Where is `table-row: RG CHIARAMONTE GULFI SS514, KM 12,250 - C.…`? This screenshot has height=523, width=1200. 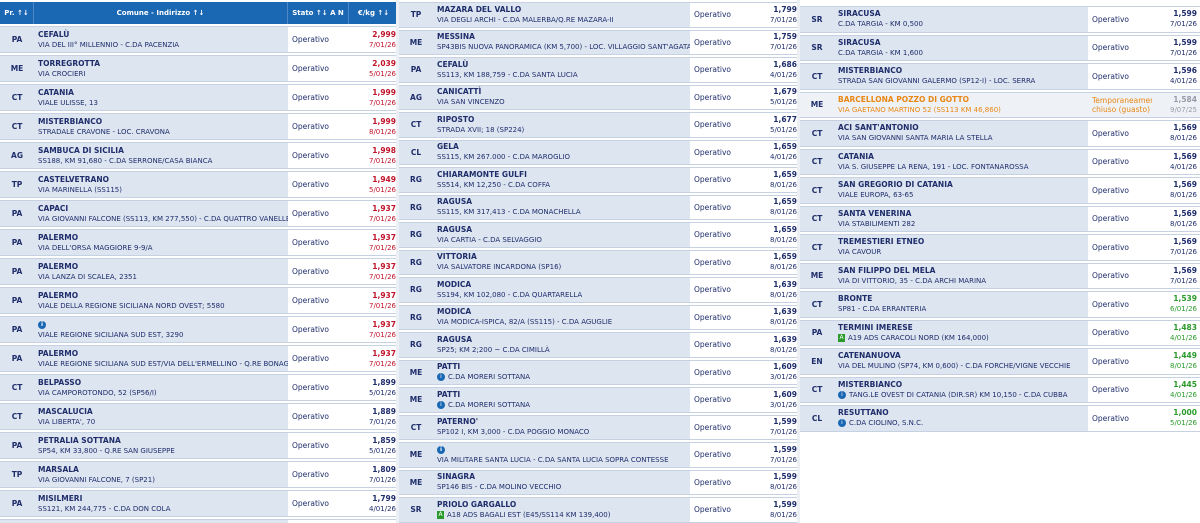 table-row: RG CHIARAMONTE GULFI SS514, KM 12,250 - C.… is located at coordinates (599, 180).